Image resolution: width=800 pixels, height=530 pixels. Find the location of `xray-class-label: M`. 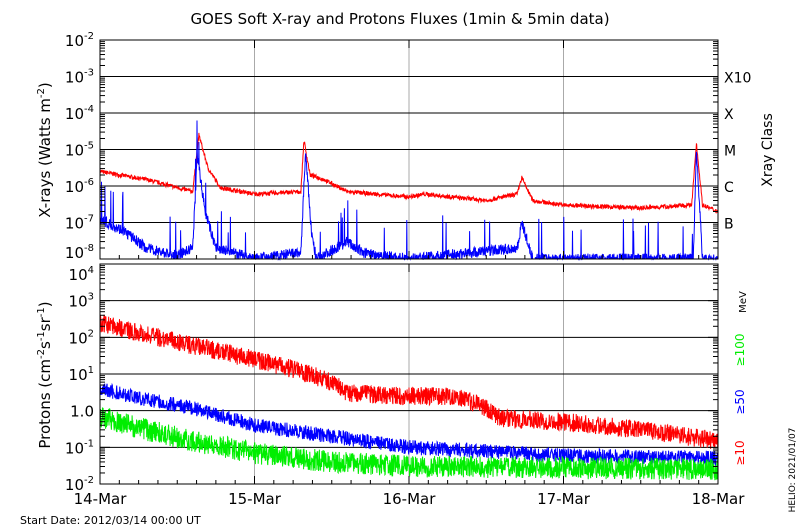

xray-class-label: M is located at coordinates (730, 152).